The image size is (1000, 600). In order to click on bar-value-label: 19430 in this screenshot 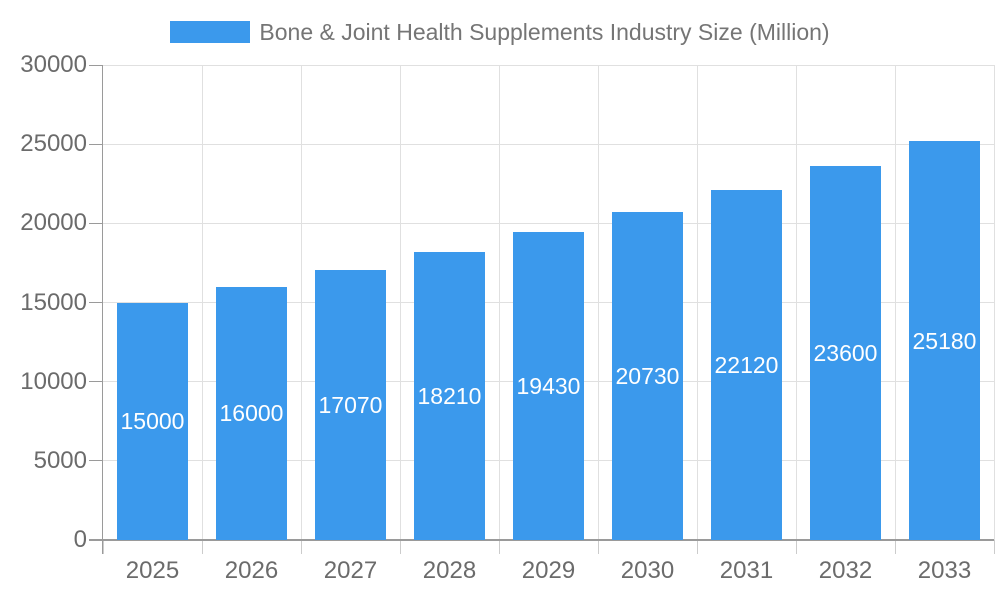, I will do `click(548, 386)`.